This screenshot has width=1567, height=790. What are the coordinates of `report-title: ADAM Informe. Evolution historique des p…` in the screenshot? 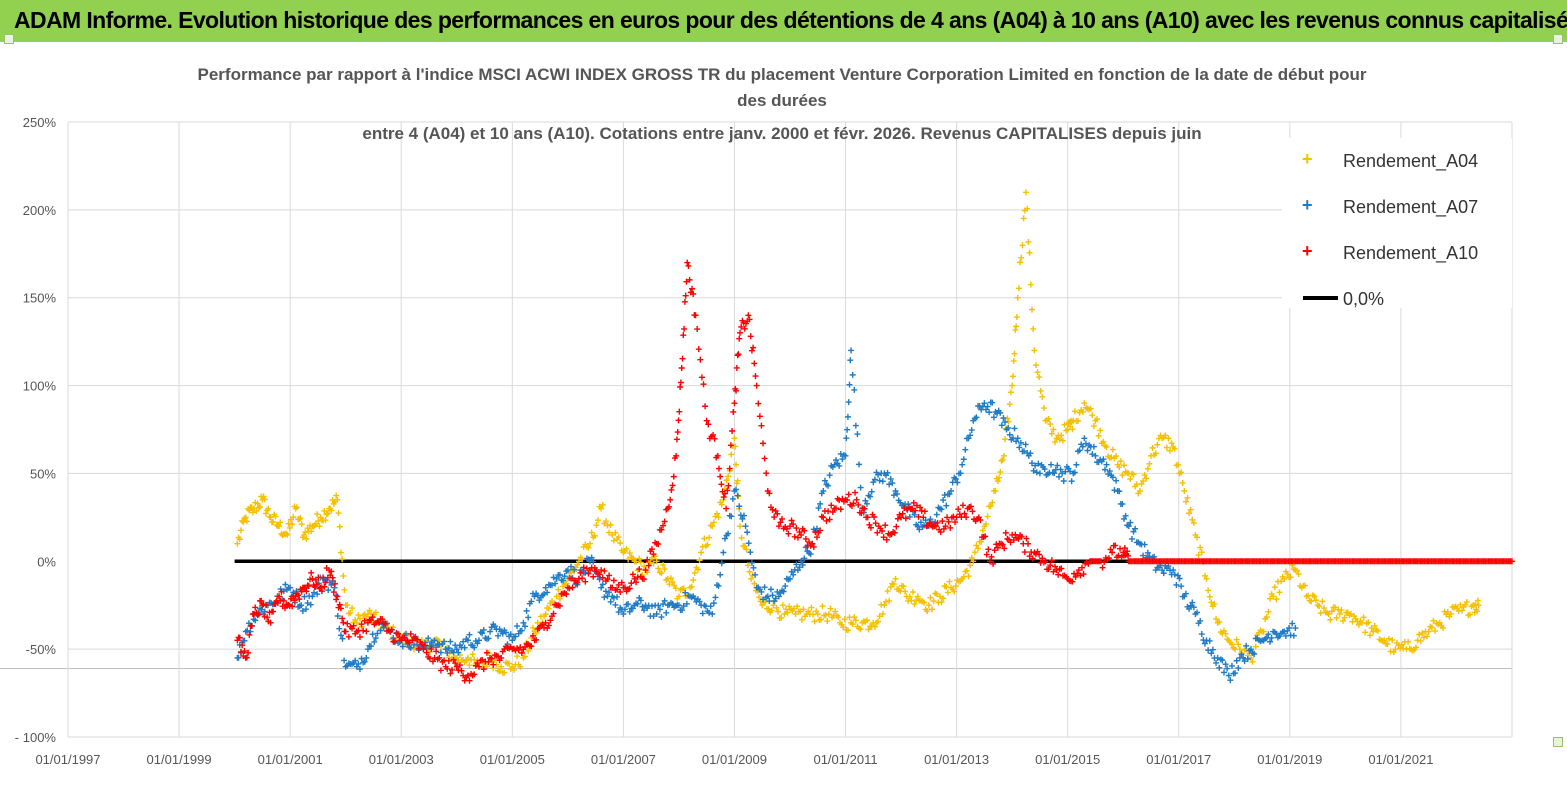 It's located at (790, 20).